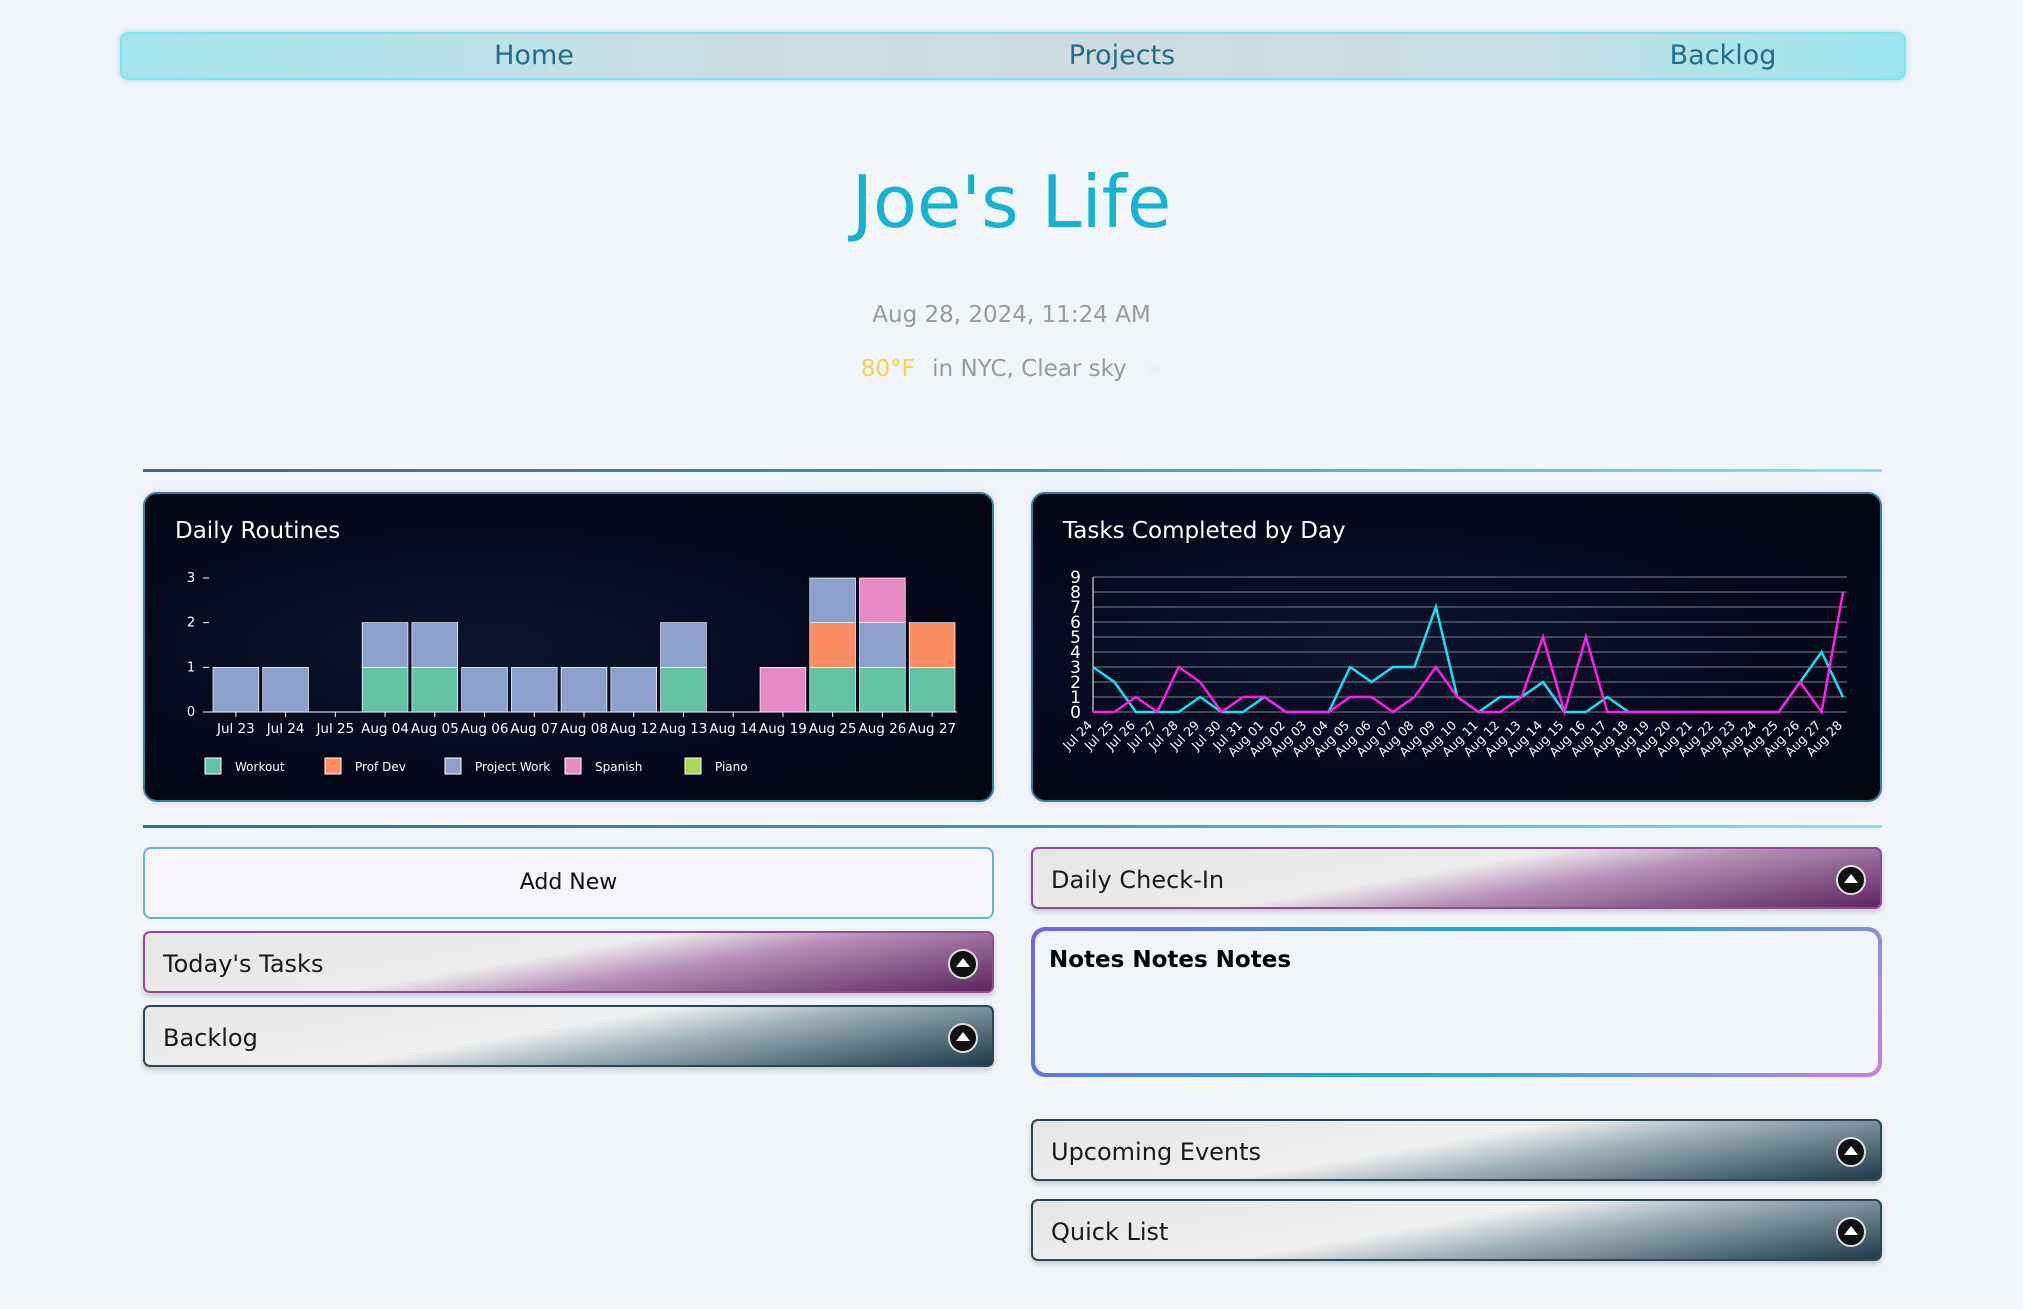 The height and width of the screenshot is (1309, 2023). I want to click on weather-location: in NYC, Clear sky, so click(1029, 369).